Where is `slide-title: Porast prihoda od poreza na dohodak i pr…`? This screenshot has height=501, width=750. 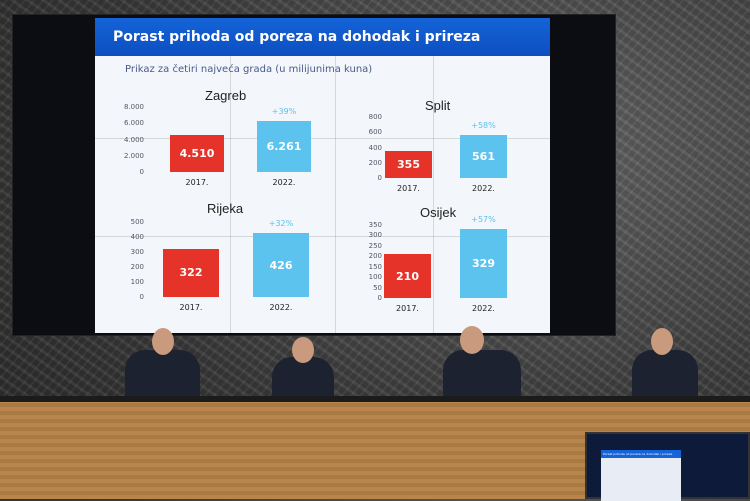
slide-title: Porast prihoda od poreza na dohodak i pr… is located at coordinates (322, 37).